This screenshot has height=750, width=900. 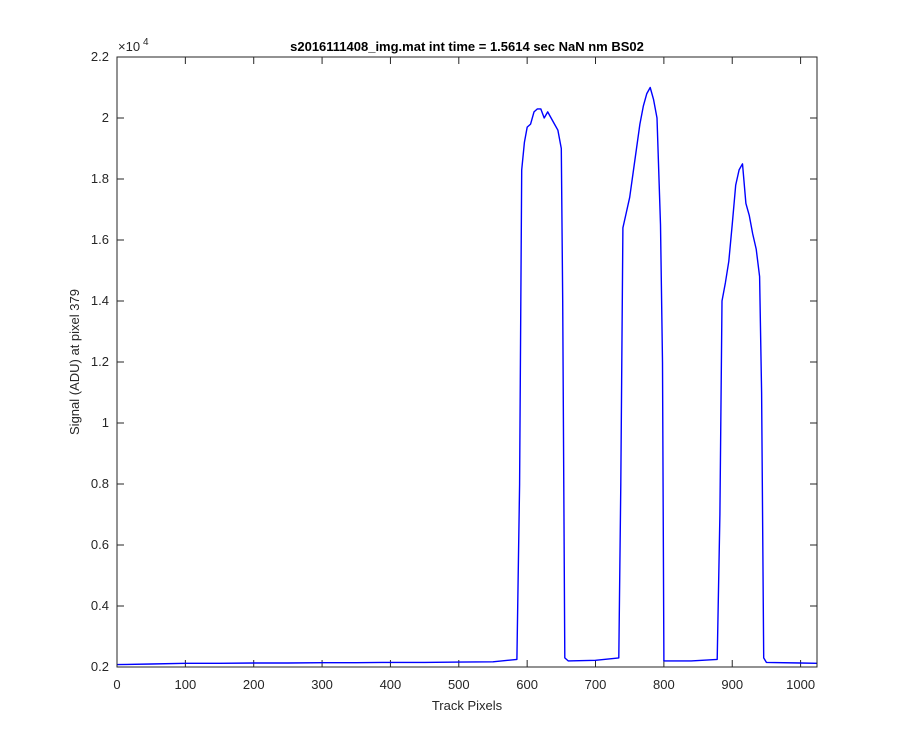 What do you see at coordinates (100, 605) in the screenshot?
I see `y-tick-label: 0.4` at bounding box center [100, 605].